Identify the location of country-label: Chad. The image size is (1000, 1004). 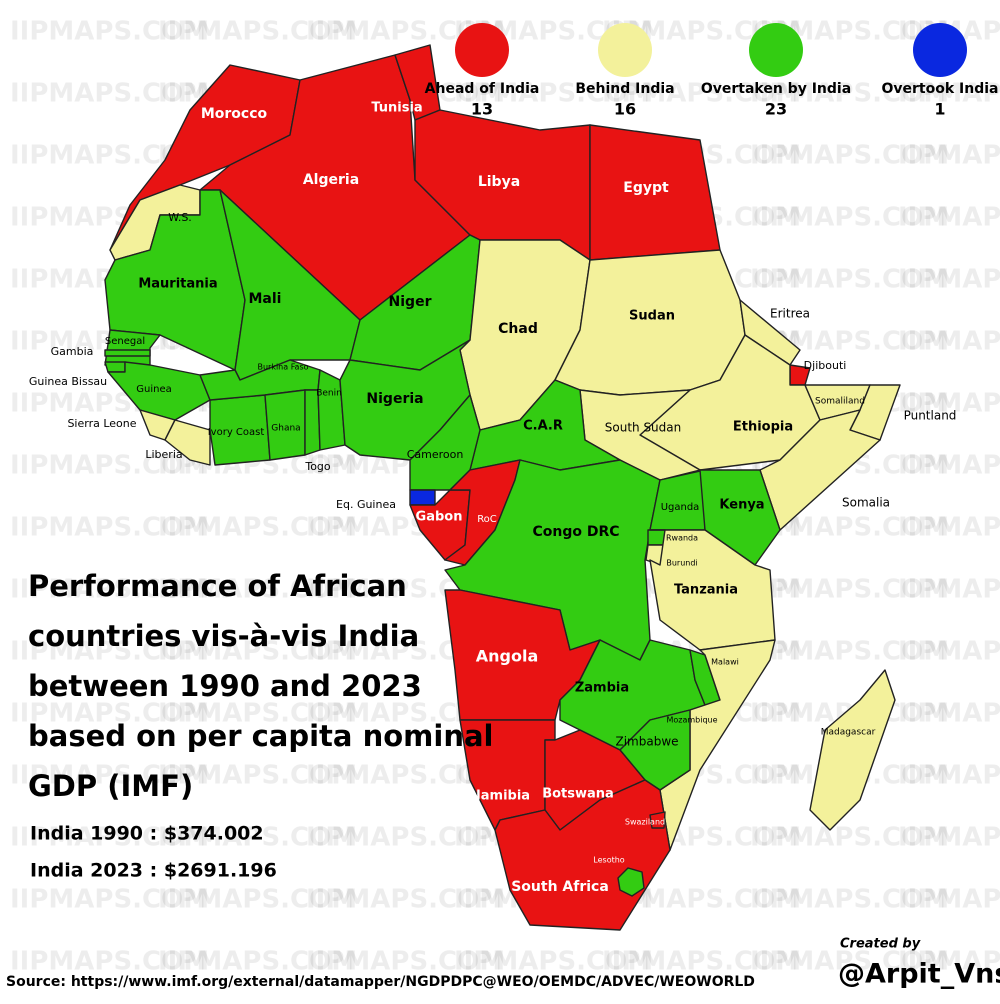
(518, 329).